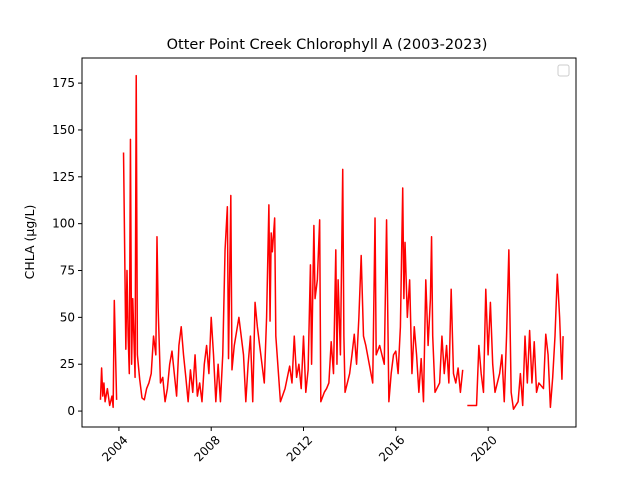 The image size is (640, 480). I want to click on x-tick-label: 2004, so click(114, 448).